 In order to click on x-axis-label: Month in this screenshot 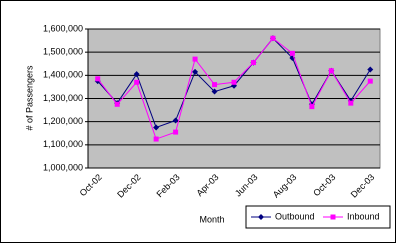, I will do `click(211, 219)`.